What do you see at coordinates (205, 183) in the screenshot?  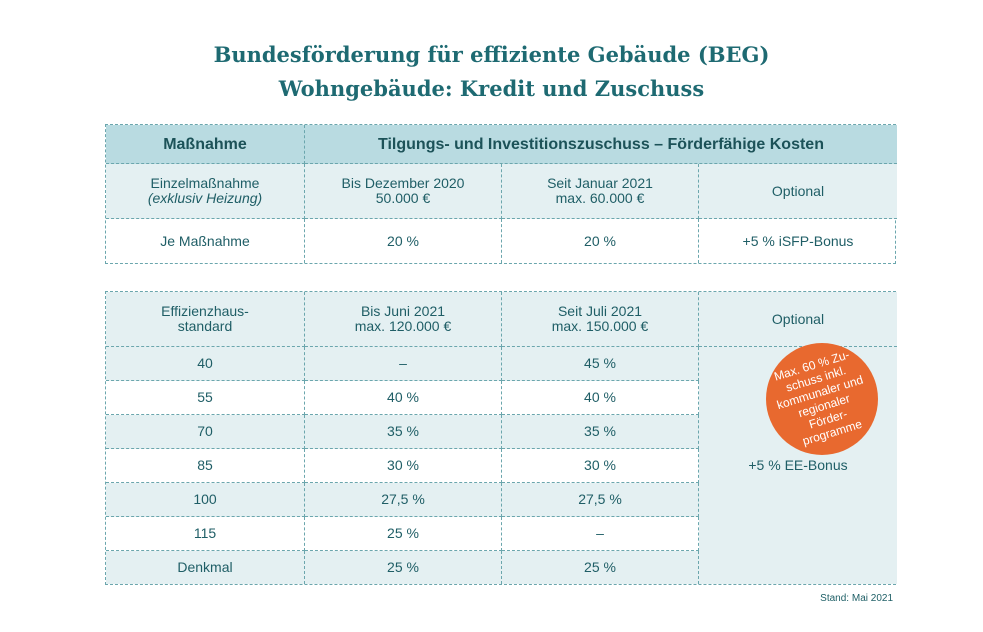 I see `subheader-single-measure-label: Einzelmaßnahme` at bounding box center [205, 183].